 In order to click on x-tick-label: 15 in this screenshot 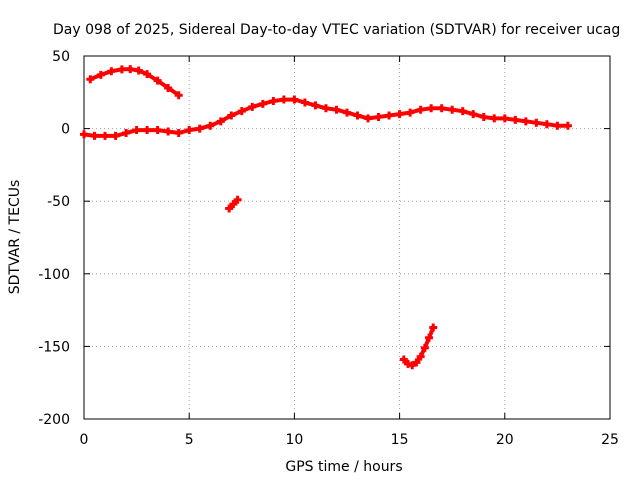, I will do `click(400, 440)`.